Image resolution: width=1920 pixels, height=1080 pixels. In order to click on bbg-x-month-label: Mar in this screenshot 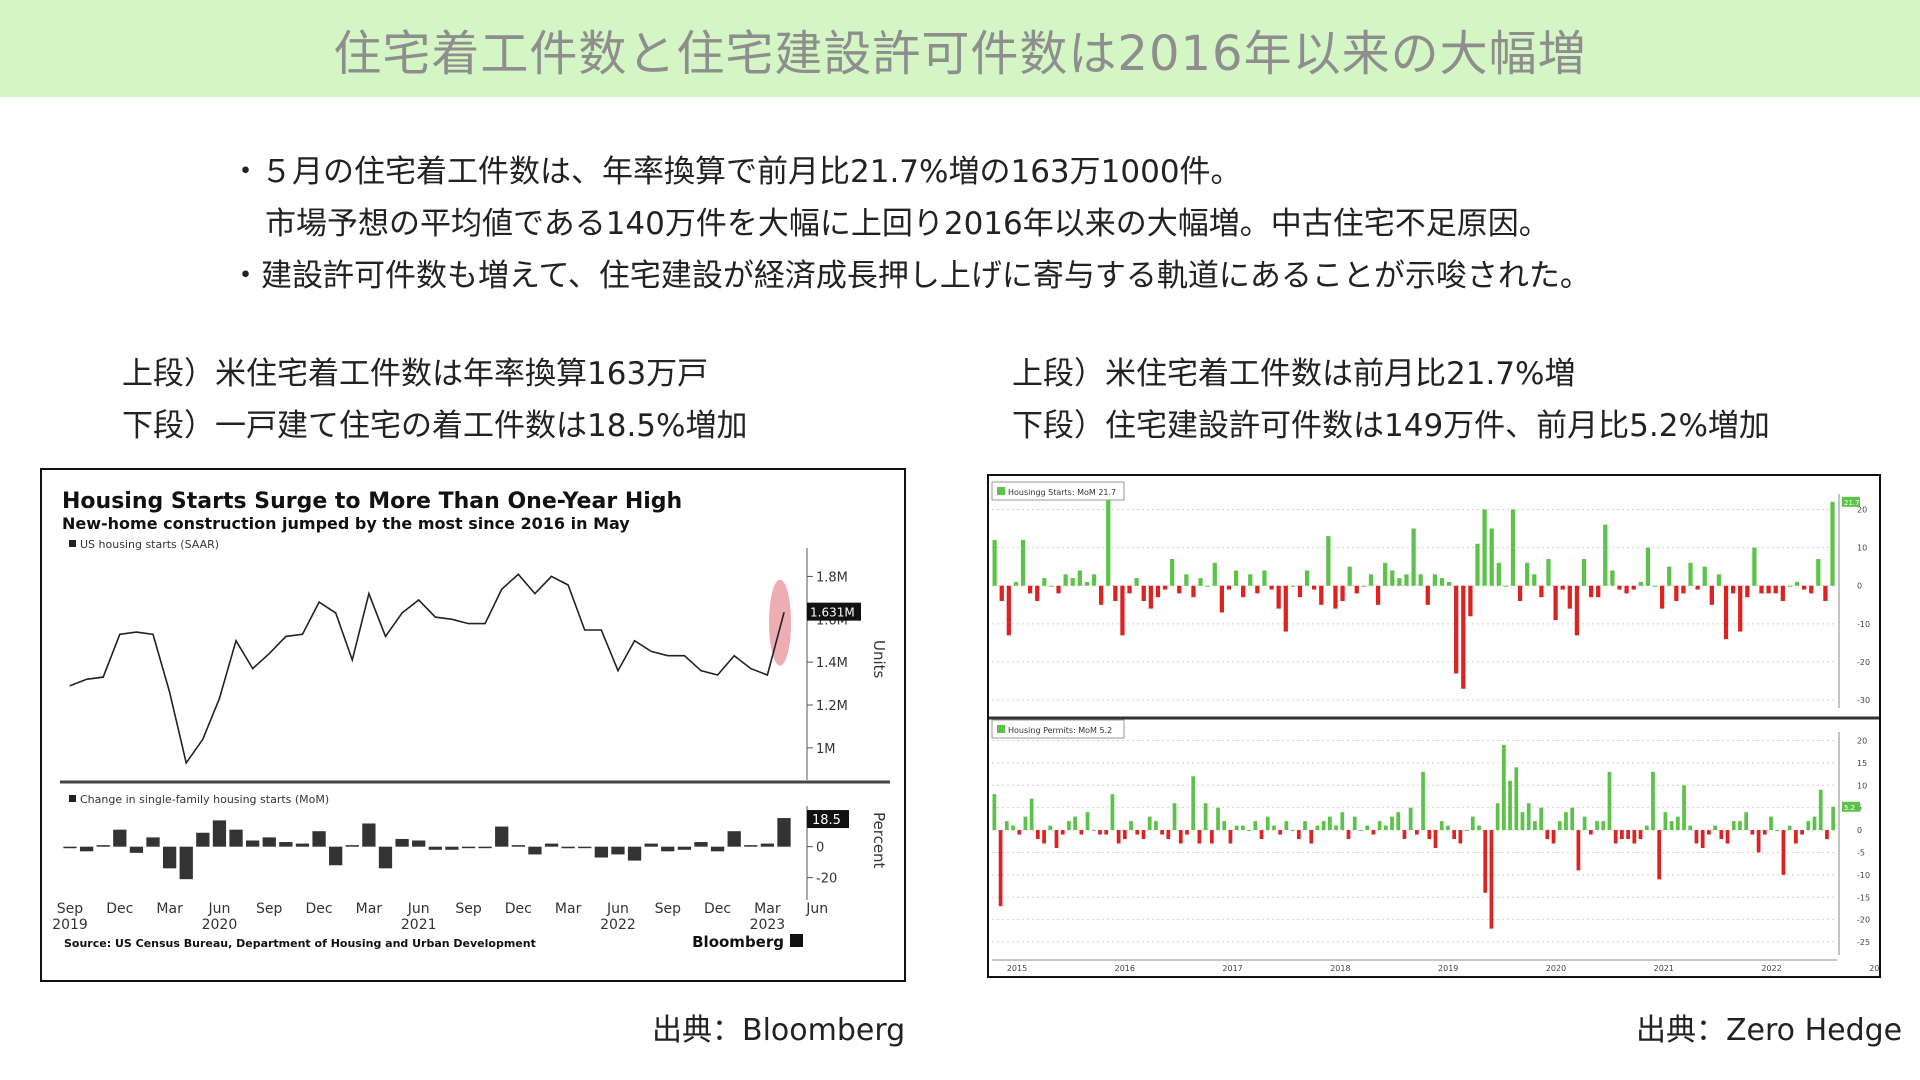, I will do `click(369, 909)`.